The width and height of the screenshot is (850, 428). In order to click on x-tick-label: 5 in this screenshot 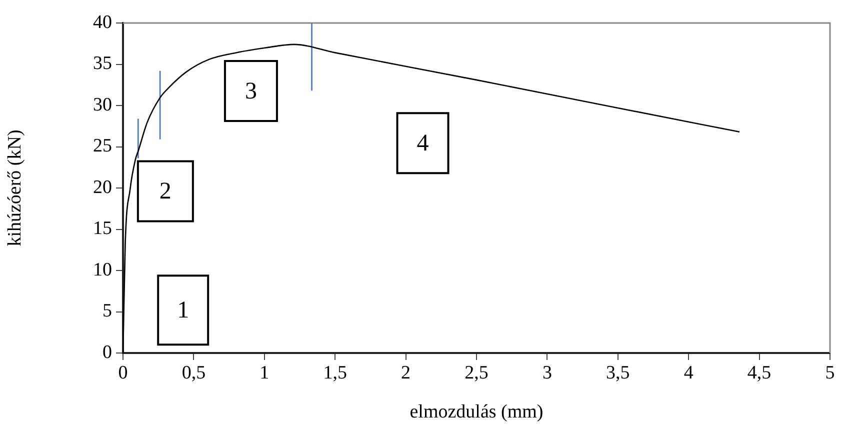, I will do `click(830, 373)`.